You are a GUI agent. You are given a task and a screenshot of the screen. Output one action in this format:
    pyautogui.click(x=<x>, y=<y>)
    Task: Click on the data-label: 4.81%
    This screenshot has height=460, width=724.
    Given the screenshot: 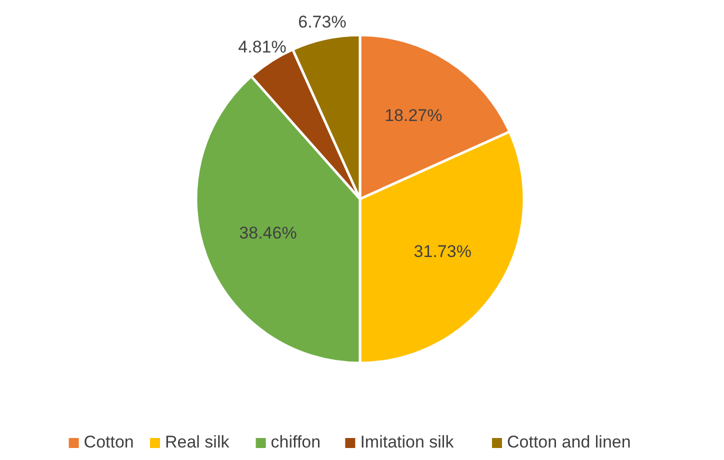 What is the action you would take?
    pyautogui.click(x=262, y=46)
    